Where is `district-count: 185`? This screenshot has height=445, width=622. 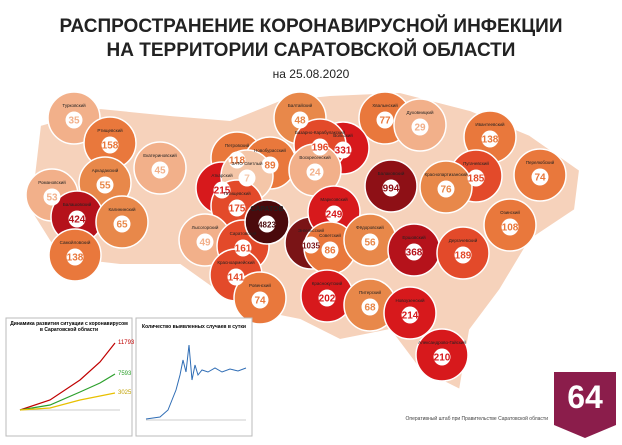
district-count: 185 is located at coordinates (476, 179).